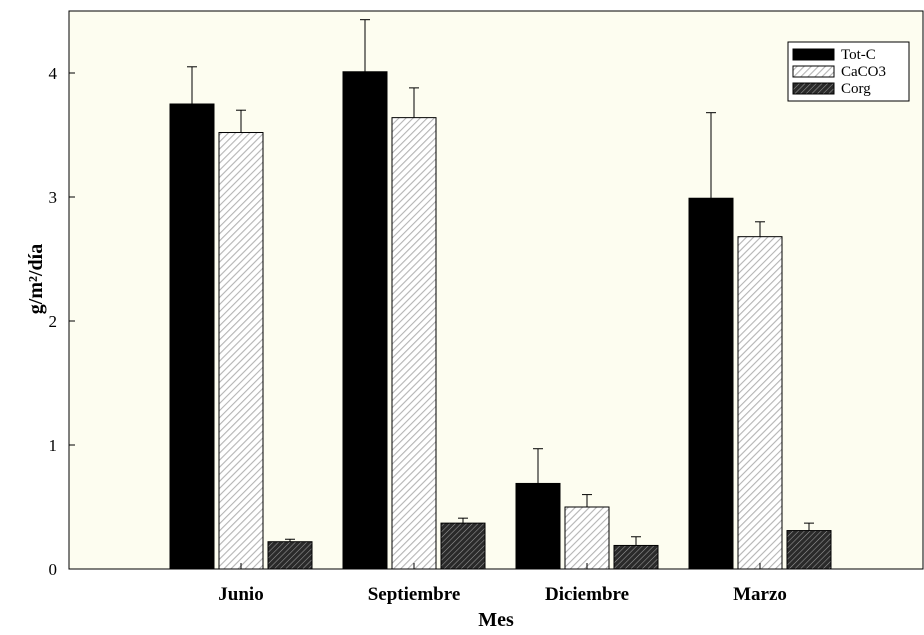 This screenshot has height=635, width=924. What do you see at coordinates (414, 343) in the screenshot?
I see `bar-caco3-septiembre` at bounding box center [414, 343].